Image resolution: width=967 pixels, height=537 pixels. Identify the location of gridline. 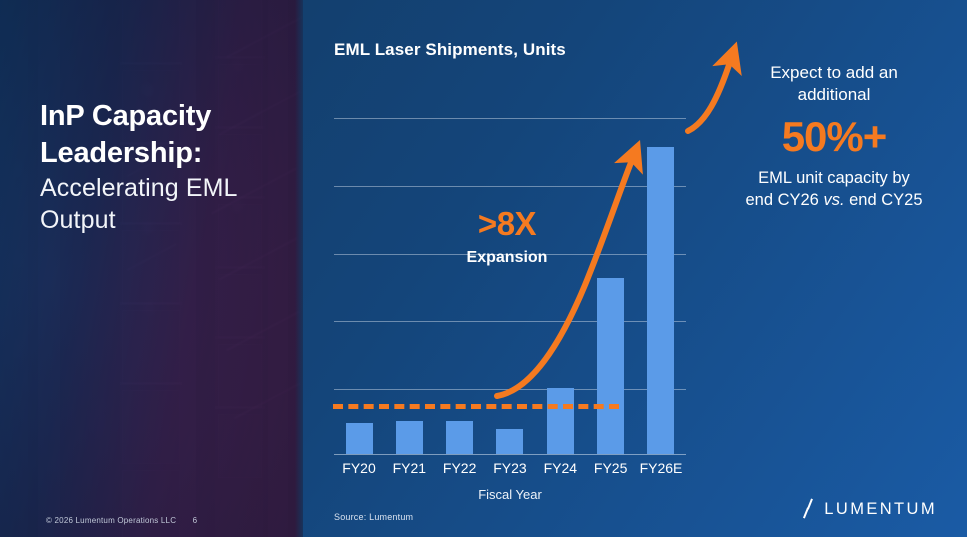
(510, 118).